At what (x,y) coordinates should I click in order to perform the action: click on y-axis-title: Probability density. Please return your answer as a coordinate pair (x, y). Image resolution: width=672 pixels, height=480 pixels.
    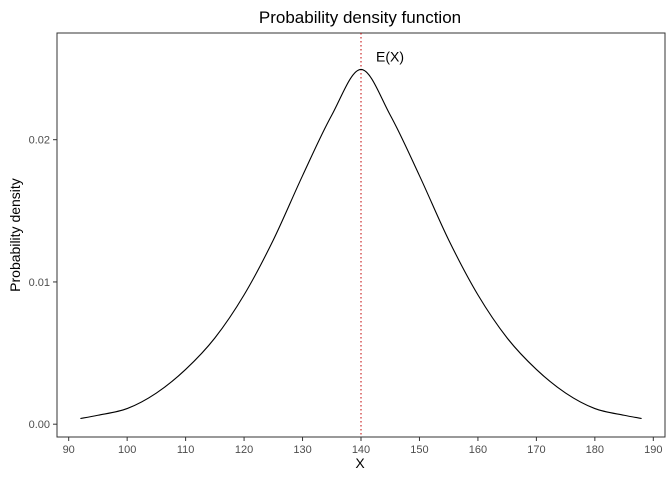
    Looking at the image, I should click on (15, 235).